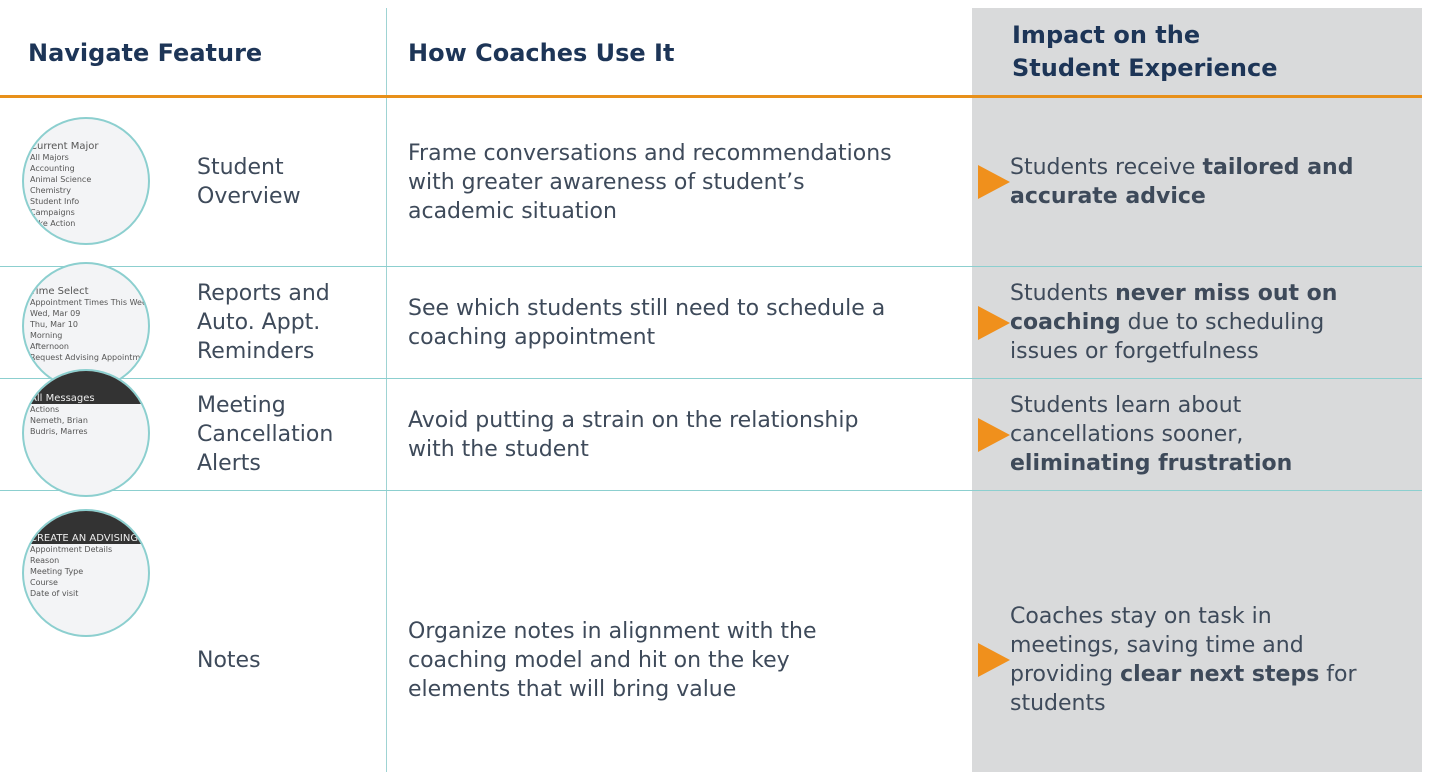 The height and width of the screenshot is (772, 1430). What do you see at coordinates (55, 201) in the screenshot?
I see `thumbnail-text: Student Info` at bounding box center [55, 201].